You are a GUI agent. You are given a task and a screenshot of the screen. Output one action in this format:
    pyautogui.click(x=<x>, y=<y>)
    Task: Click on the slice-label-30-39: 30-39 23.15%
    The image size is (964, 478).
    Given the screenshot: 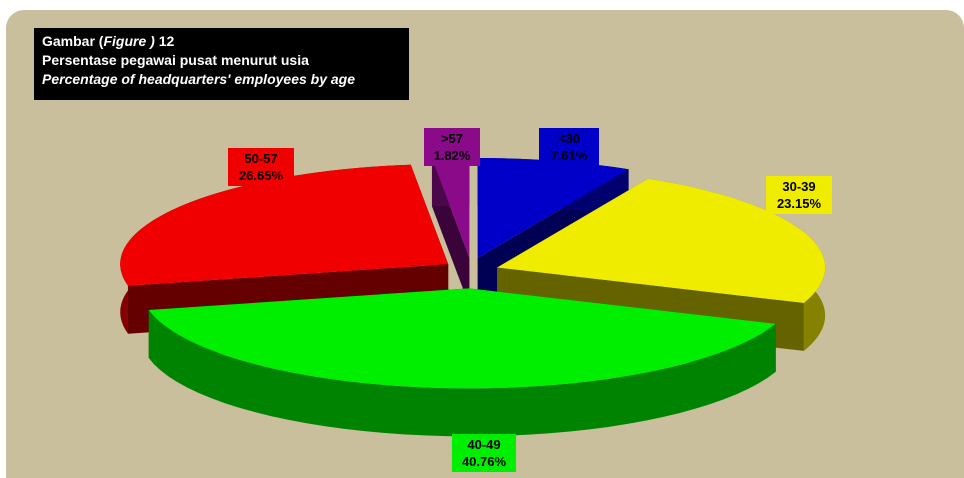 What is the action you would take?
    pyautogui.click(x=799, y=195)
    